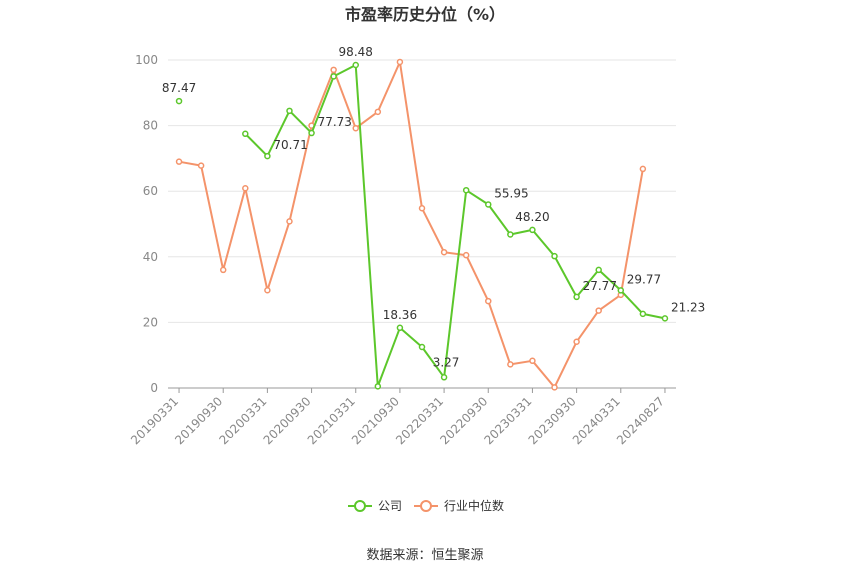 This screenshot has height=575, width=850. I want to click on legend-industry-label: 行业中位数, so click(474, 505).